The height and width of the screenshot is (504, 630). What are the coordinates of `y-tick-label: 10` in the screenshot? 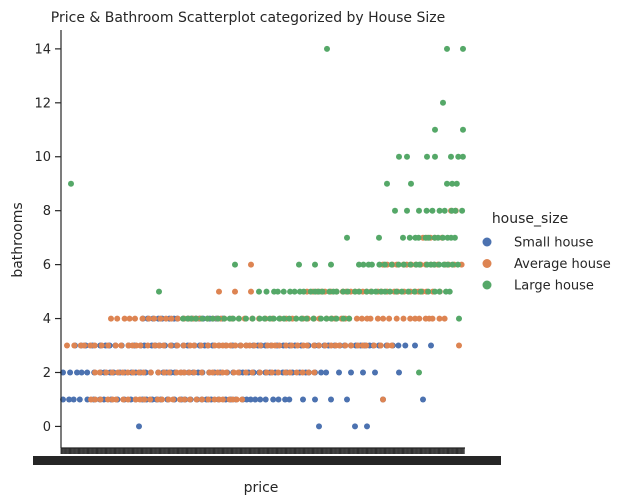 It's located at (42, 157).